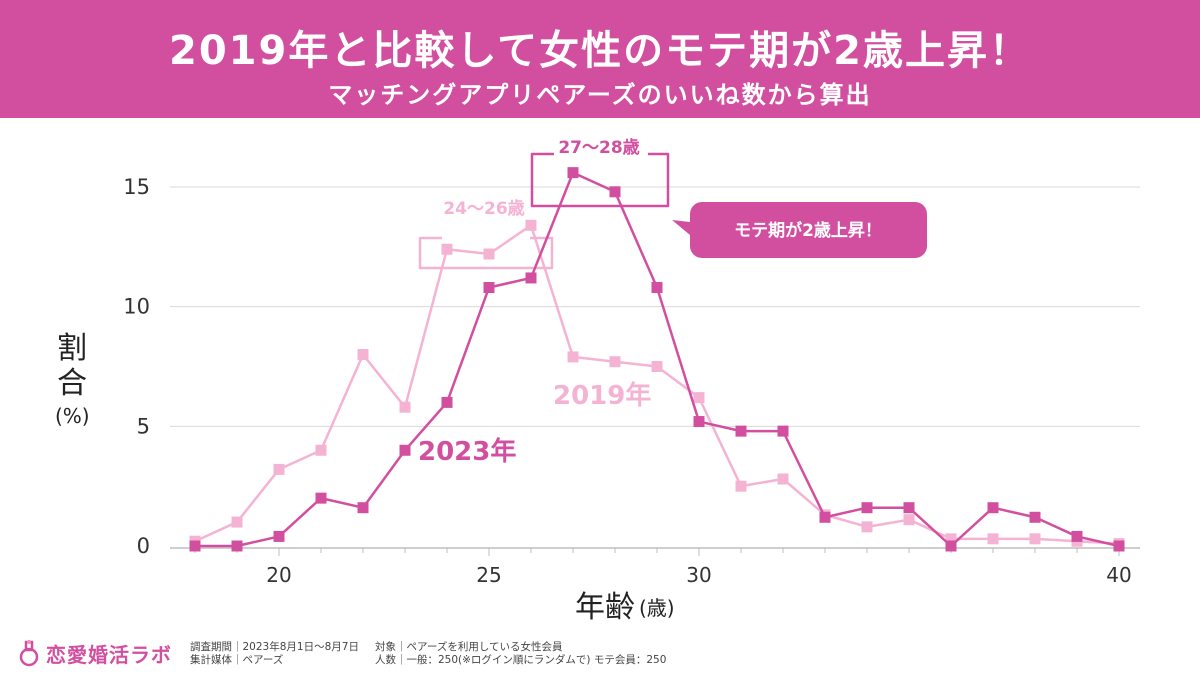 The width and height of the screenshot is (1200, 675). What do you see at coordinates (483, 208) in the screenshot?
I see `range-label-2019: 24〜26歳` at bounding box center [483, 208].